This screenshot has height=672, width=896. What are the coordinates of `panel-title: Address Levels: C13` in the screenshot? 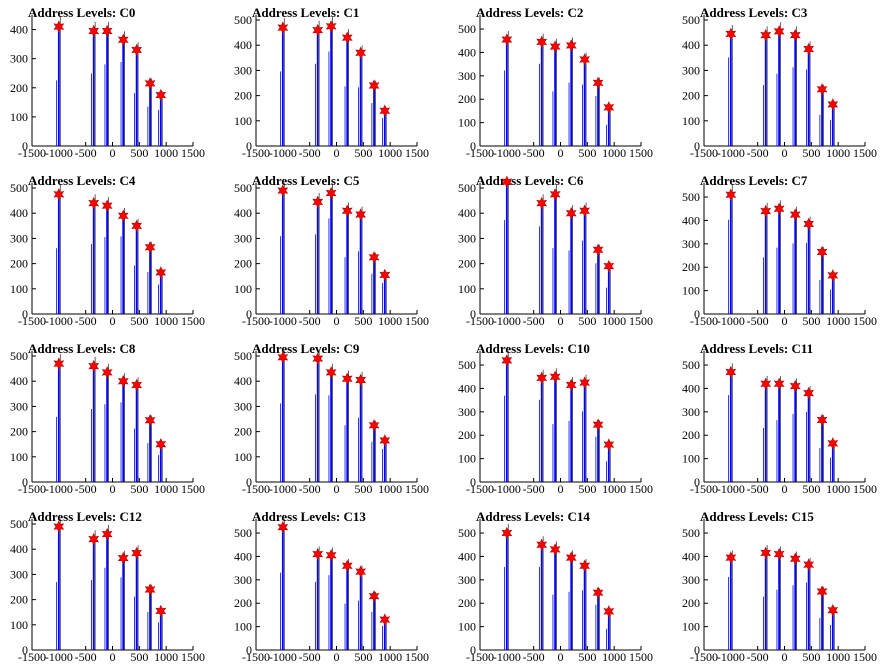 It's located at (309, 516).